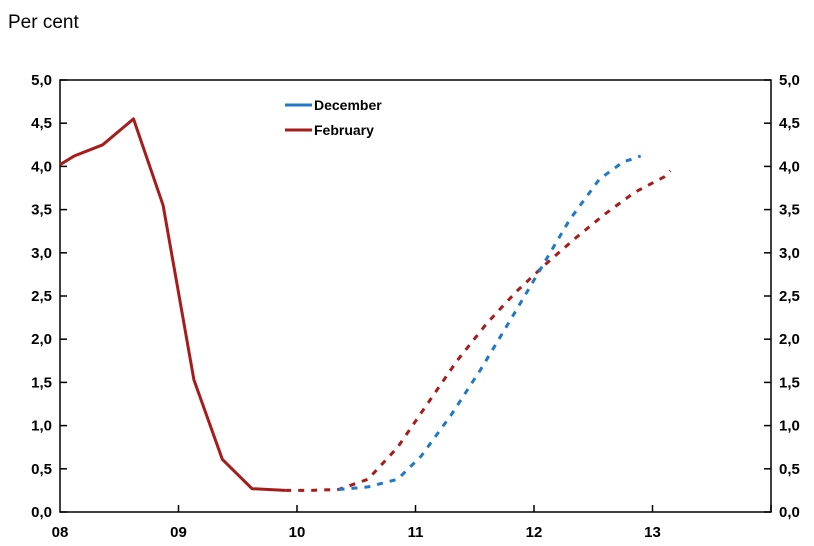 The height and width of the screenshot is (546, 814). I want to click on legend-label-december: December, so click(348, 105).